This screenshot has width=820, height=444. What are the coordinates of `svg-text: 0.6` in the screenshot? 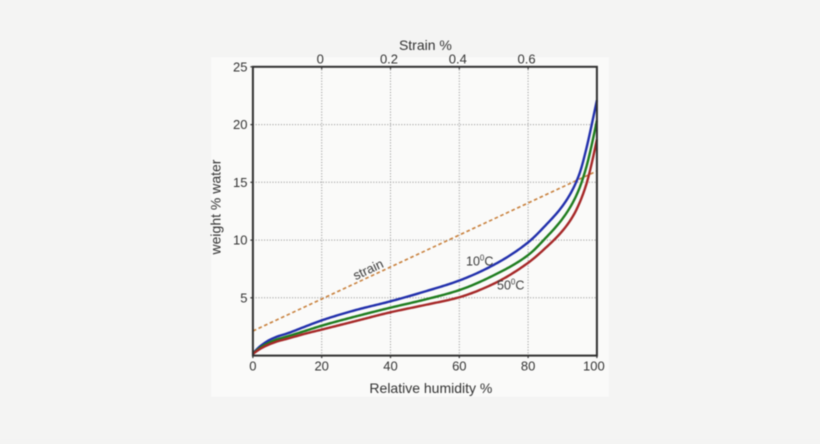 It's located at (527, 59).